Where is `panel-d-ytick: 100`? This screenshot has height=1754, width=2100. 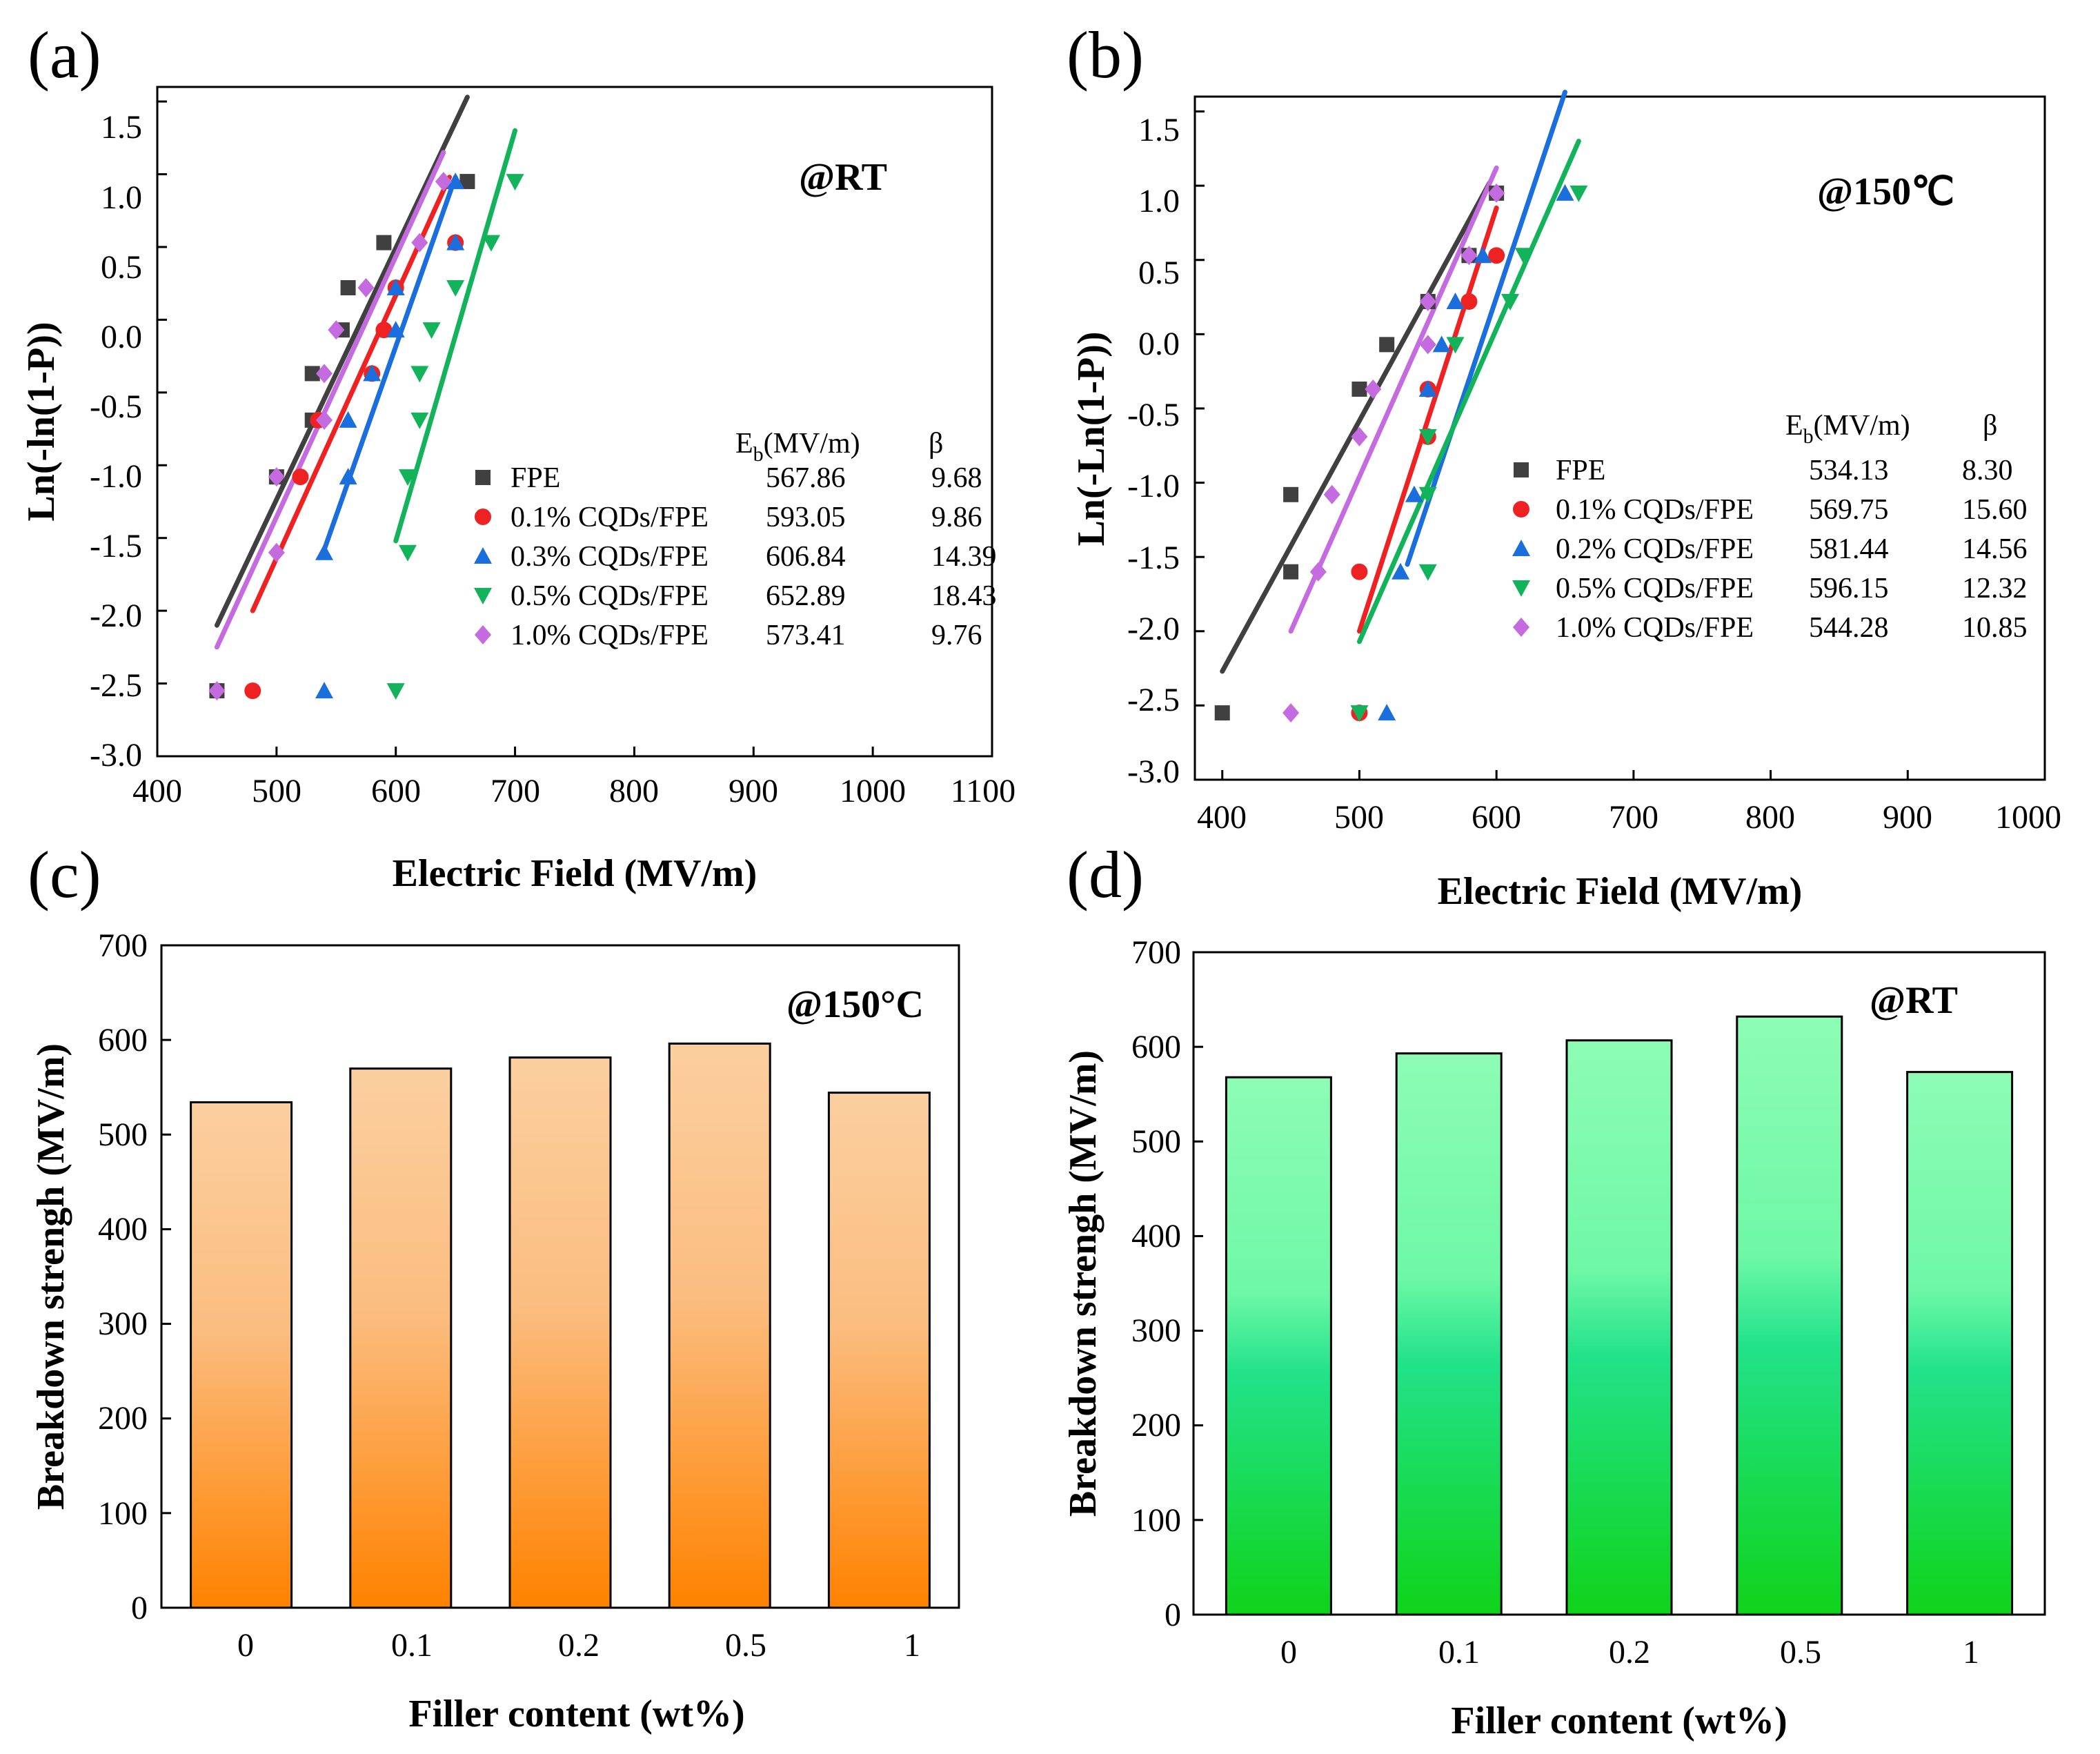 panel-d-ytick: 100 is located at coordinates (1156, 1520).